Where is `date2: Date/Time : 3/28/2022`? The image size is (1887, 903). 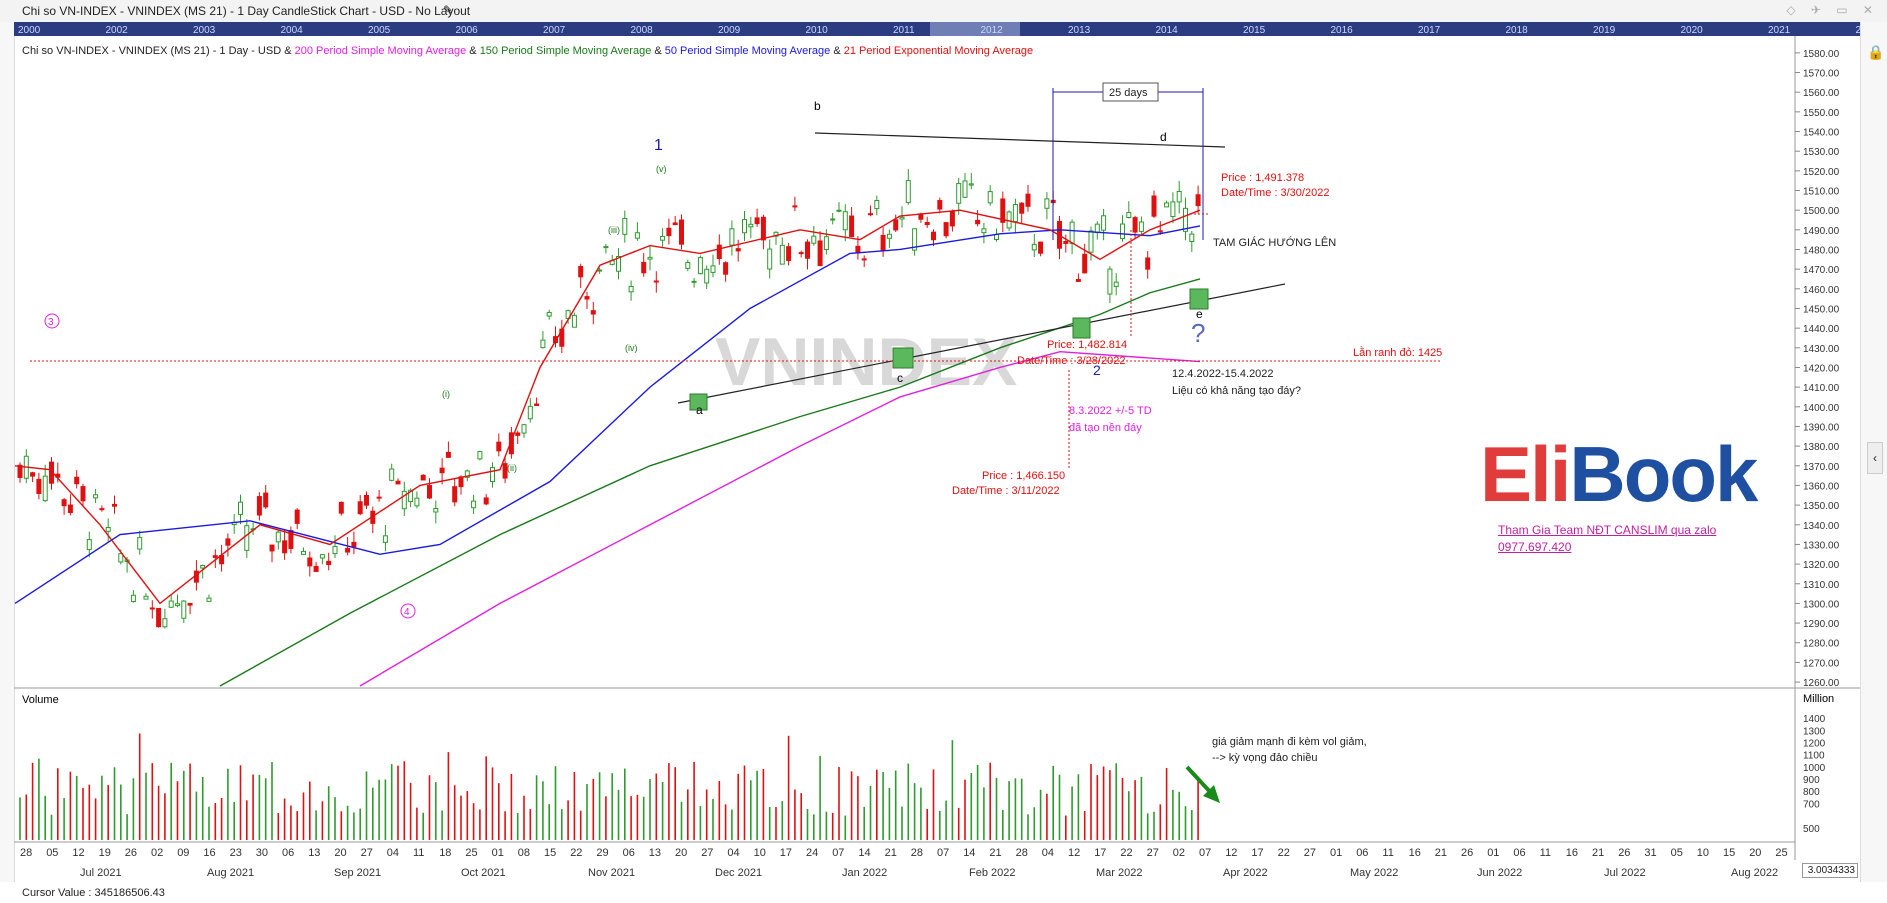 date2: Date/Time : 3/28/2022 is located at coordinates (1071, 361).